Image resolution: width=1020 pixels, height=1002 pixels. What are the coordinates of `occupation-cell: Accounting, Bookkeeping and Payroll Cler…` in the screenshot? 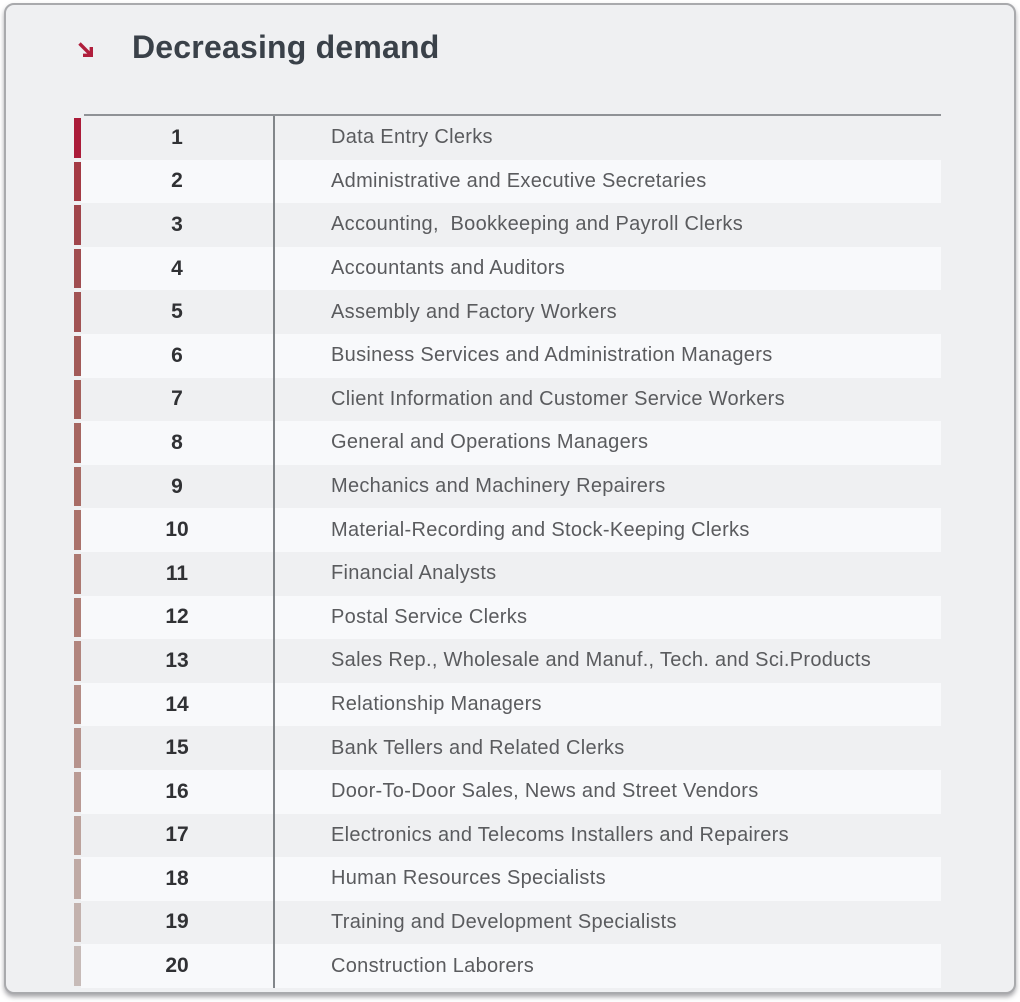 It's located at (607, 225).